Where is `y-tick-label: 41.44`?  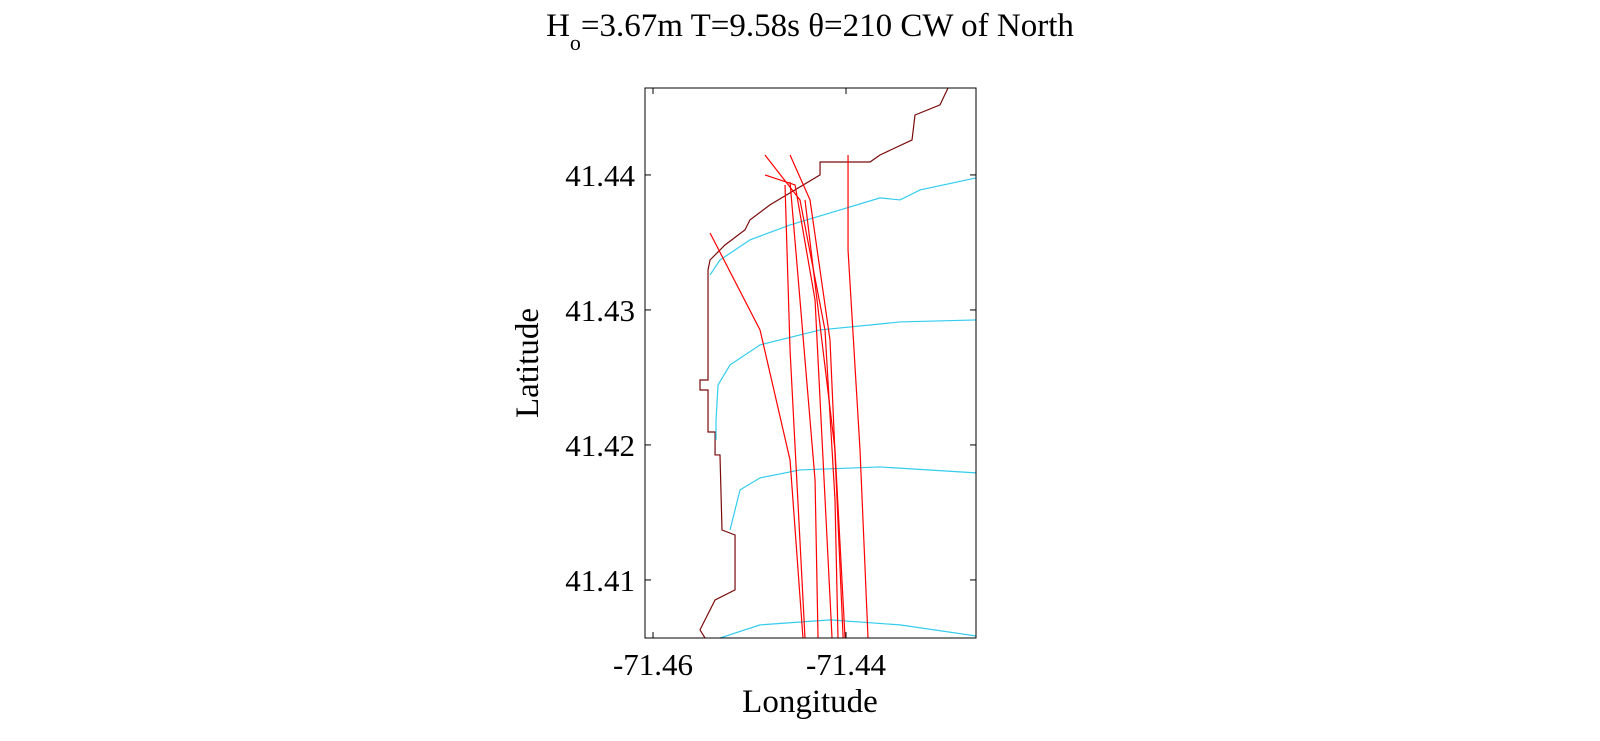
y-tick-label: 41.44 is located at coordinates (600, 175).